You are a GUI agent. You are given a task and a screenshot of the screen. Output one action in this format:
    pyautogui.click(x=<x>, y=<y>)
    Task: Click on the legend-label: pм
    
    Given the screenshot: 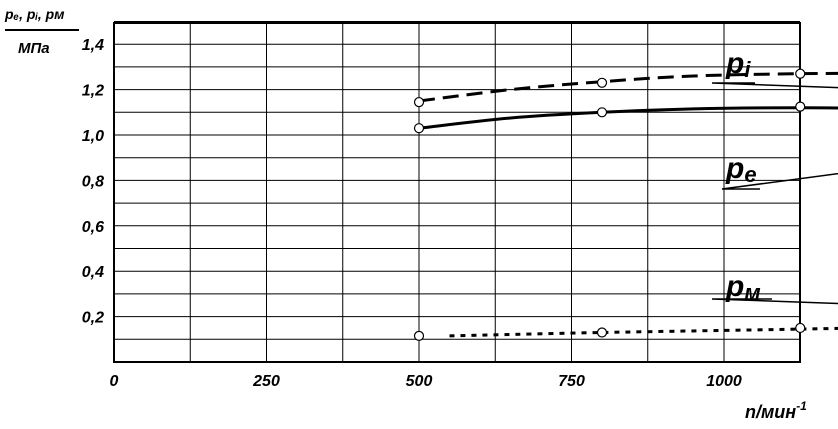 What is the action you would take?
    pyautogui.click(x=743, y=287)
    